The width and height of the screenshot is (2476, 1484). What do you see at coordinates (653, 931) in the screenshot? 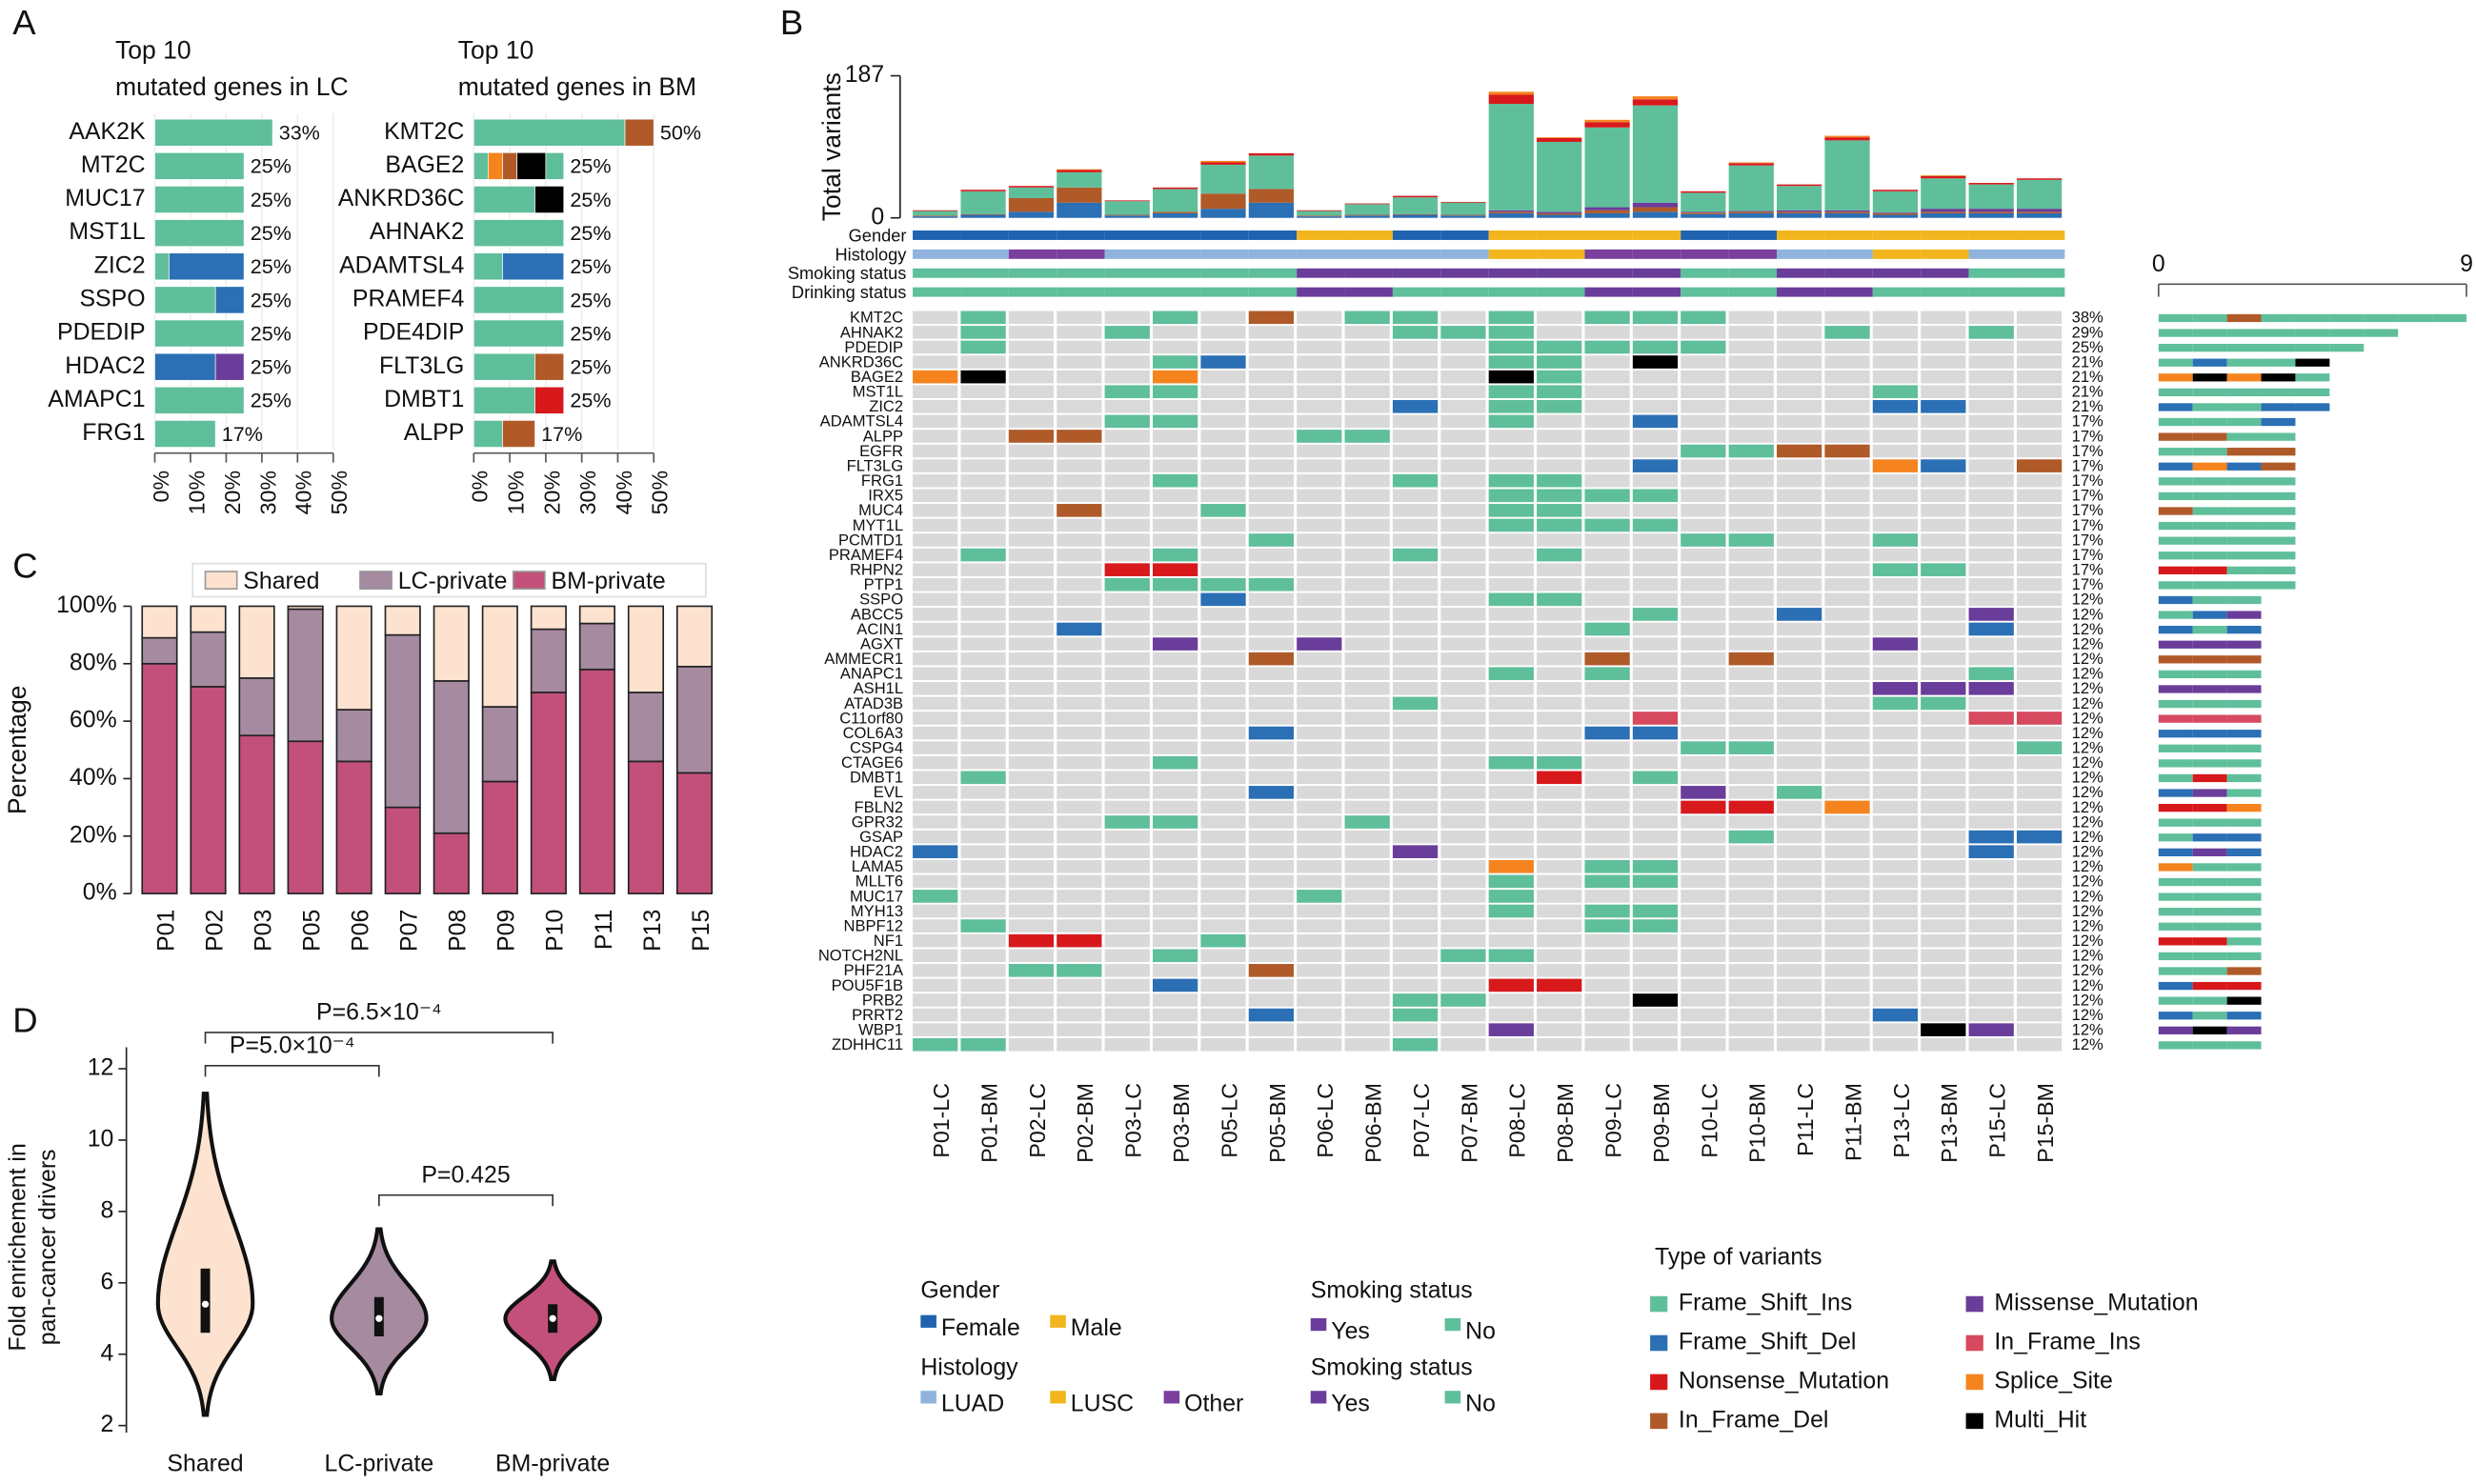
I see `x-tick-label: P13` at bounding box center [653, 931].